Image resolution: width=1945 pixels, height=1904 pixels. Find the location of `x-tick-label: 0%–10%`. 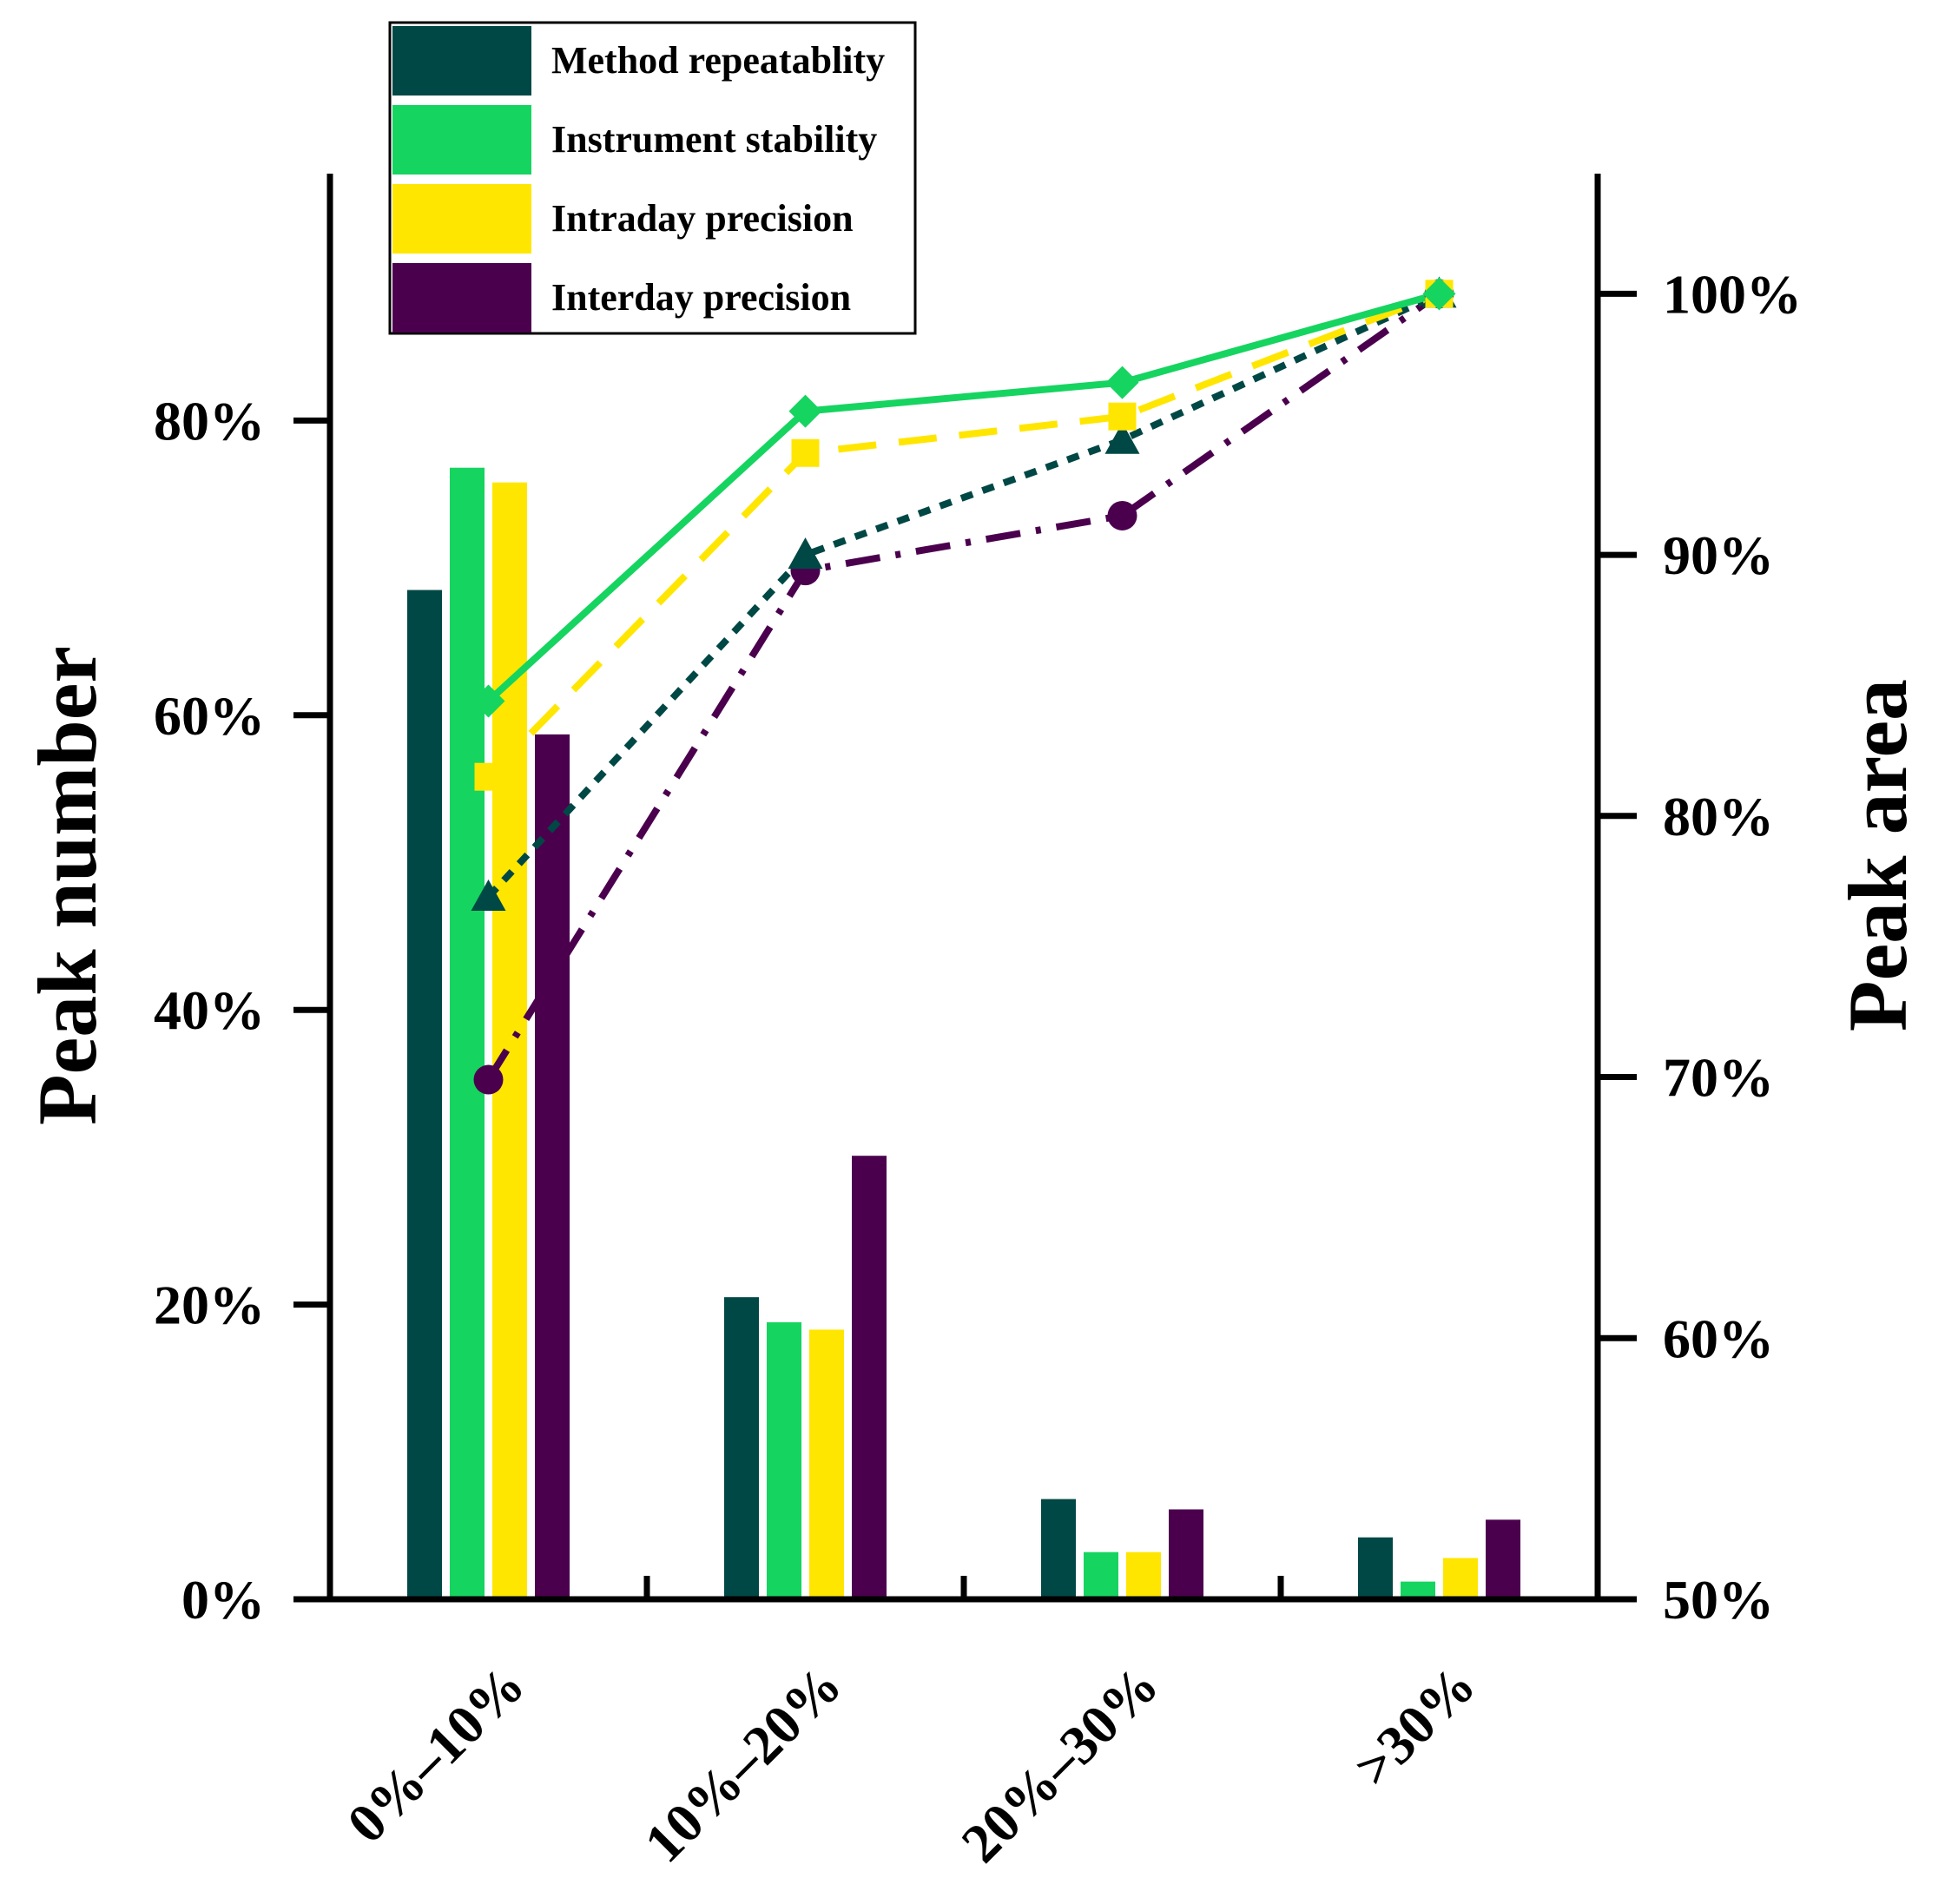

x-tick-label: 0%–10% is located at coordinates (435, 1754).